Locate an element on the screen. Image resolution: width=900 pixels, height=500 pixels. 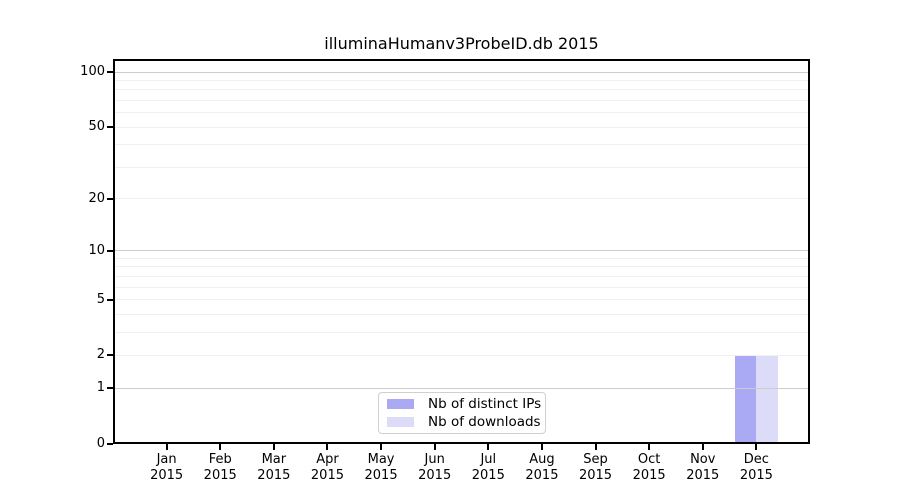
y-tick-label: 1 is located at coordinates (100, 388).